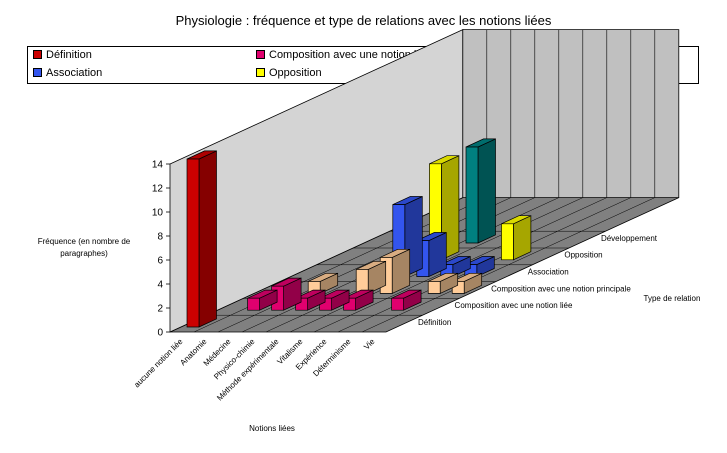 The image size is (727, 453). Describe the element at coordinates (323, 283) in the screenshot. I see `bar-composition-avec-une-notion-principale-medecine` at that location.